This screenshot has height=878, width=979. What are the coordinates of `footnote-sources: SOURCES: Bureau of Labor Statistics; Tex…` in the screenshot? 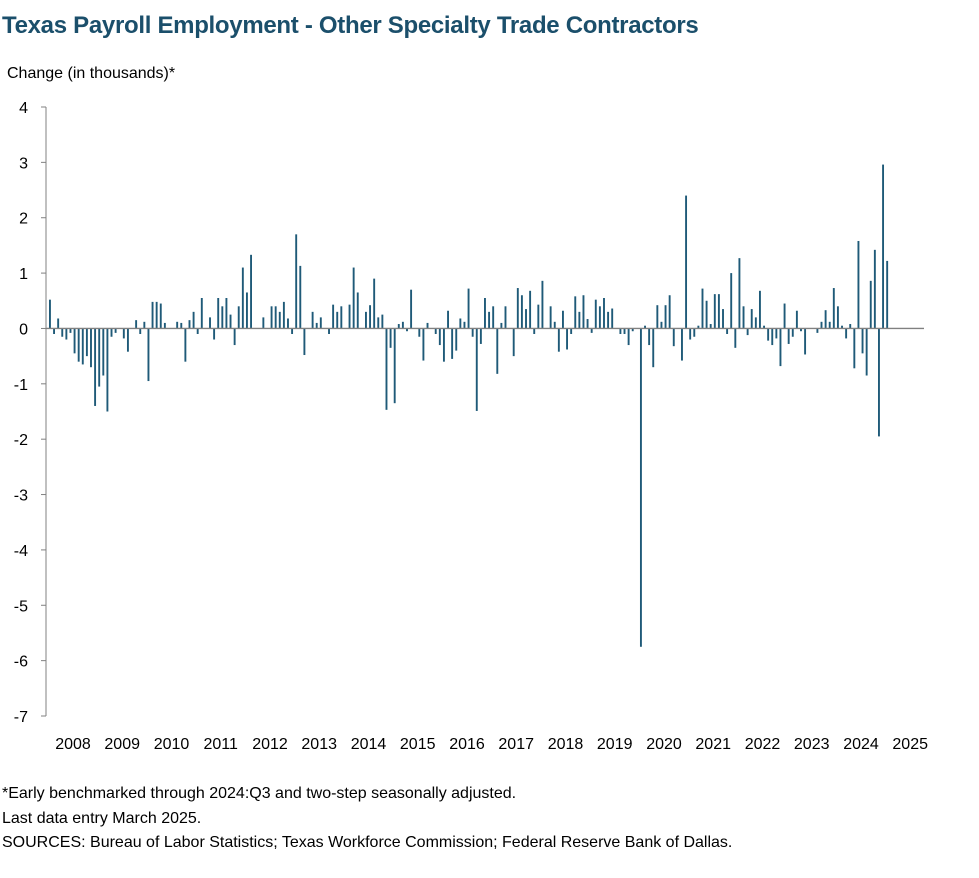 It's located at (367, 842).